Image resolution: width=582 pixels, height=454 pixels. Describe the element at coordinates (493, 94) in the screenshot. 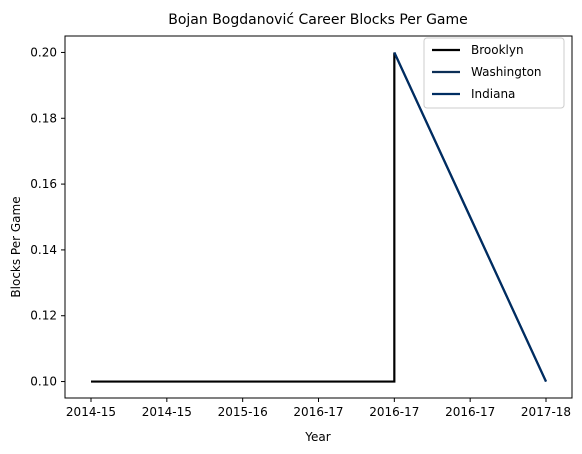

I see `legend-label-indiana: Indiana` at that location.